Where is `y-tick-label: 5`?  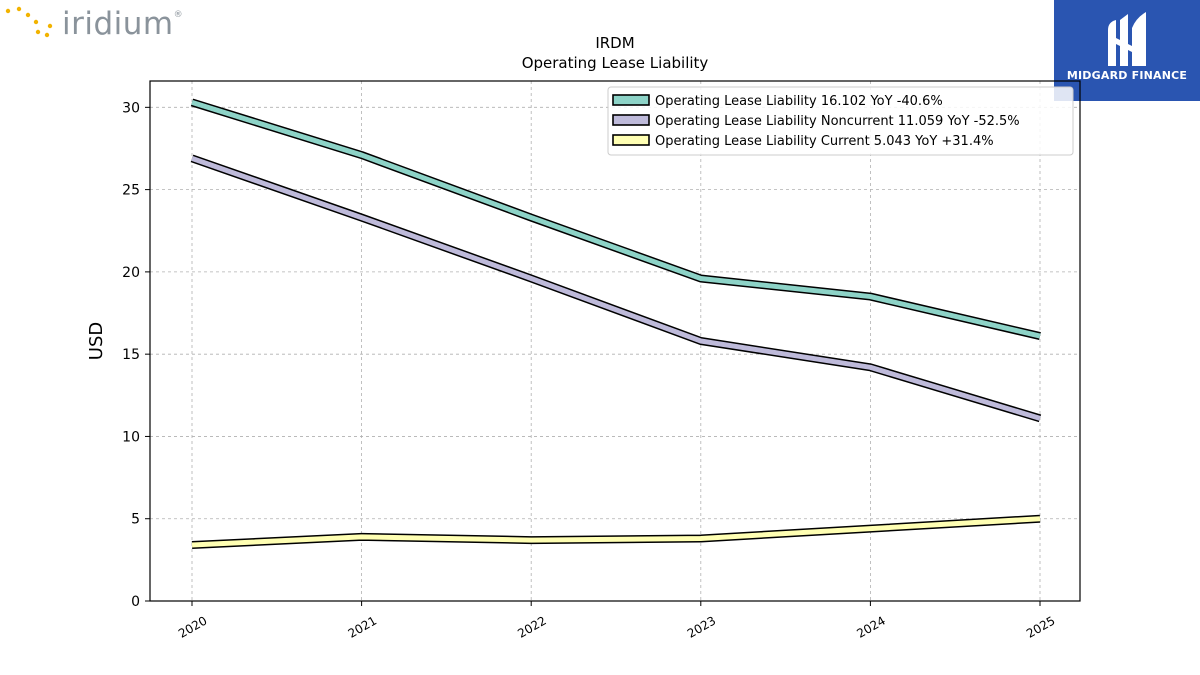
y-tick-label: 5 is located at coordinates (135, 520).